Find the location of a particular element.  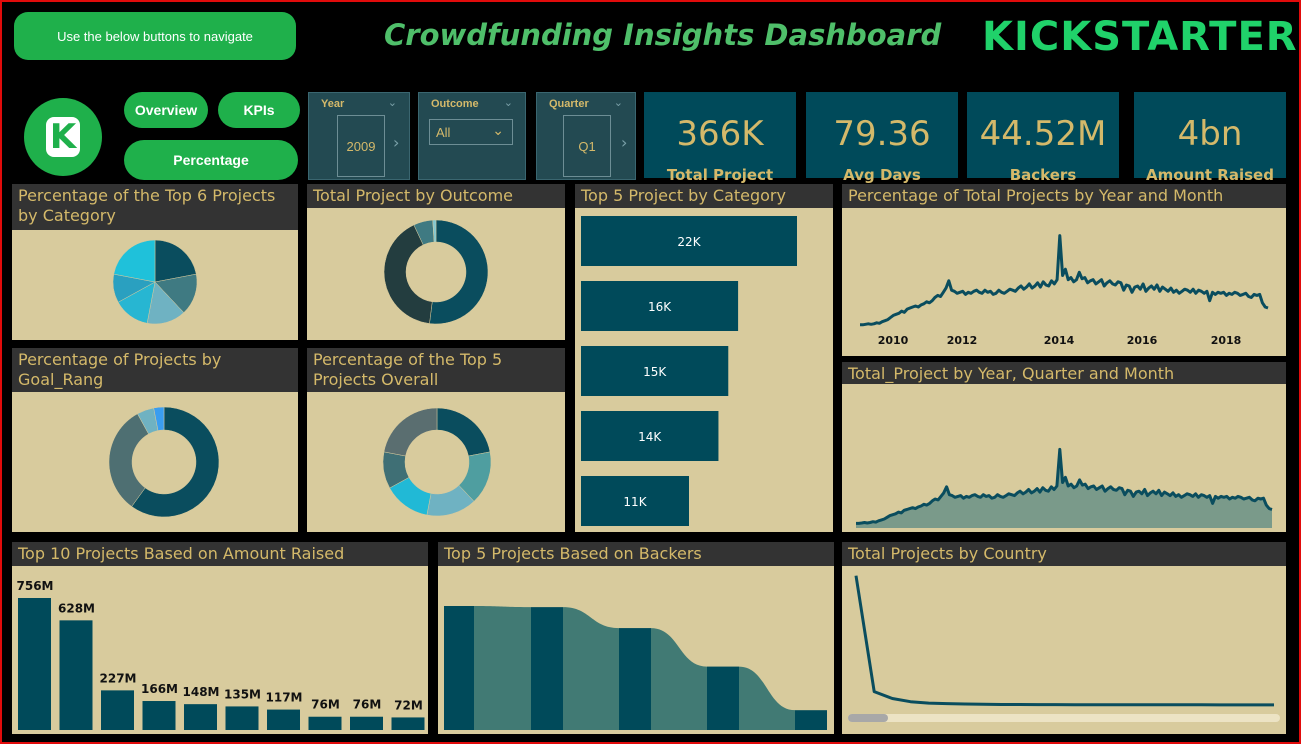

x-tick-label: 2014 is located at coordinates (1059, 340).